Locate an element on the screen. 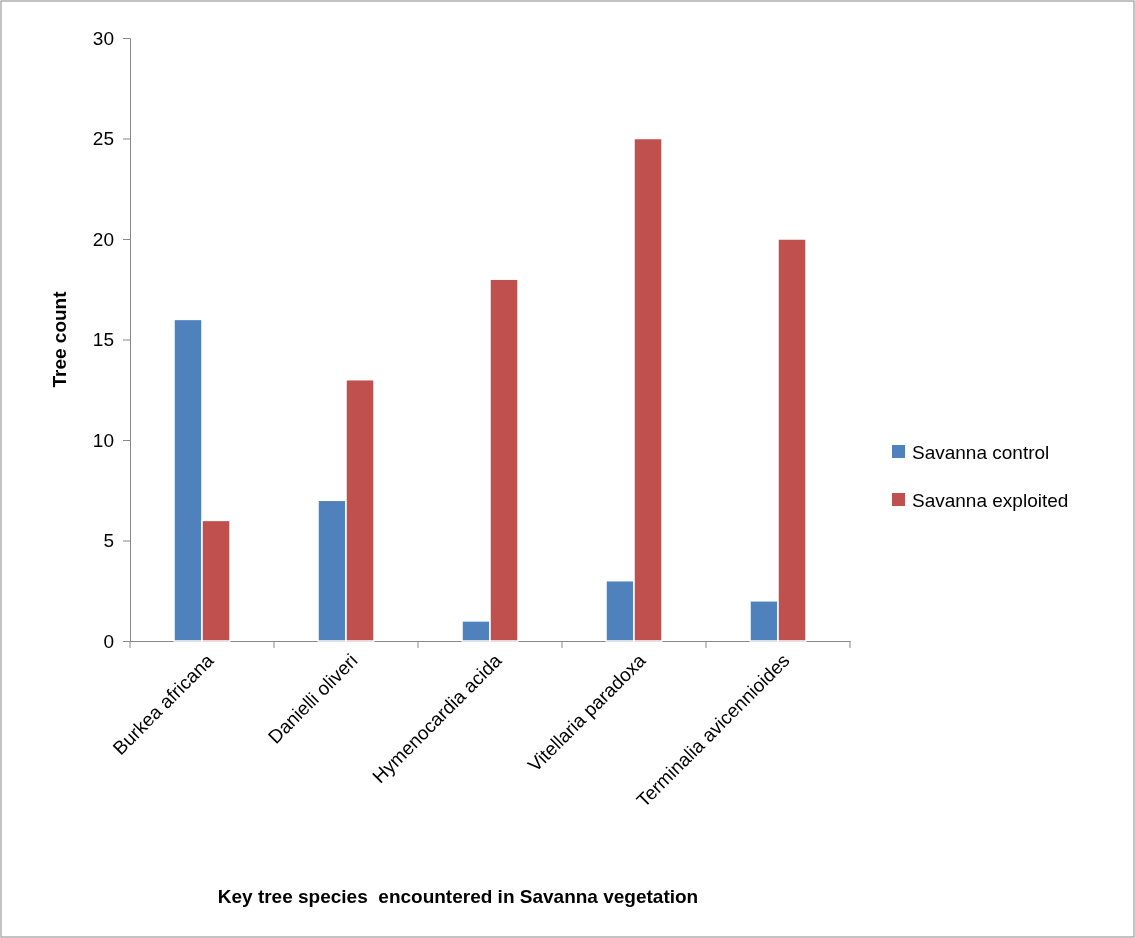 The width and height of the screenshot is (1135, 938). y-tick-label: 15 is located at coordinates (103, 340).